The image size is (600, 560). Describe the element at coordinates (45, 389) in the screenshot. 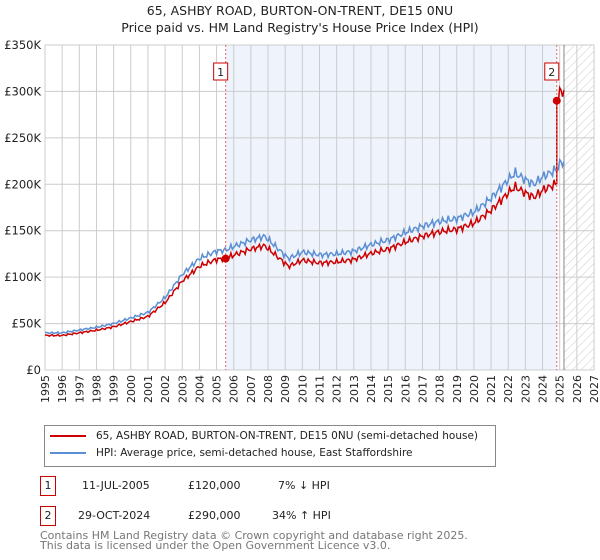

I see `x-tick-label: 1995` at that location.